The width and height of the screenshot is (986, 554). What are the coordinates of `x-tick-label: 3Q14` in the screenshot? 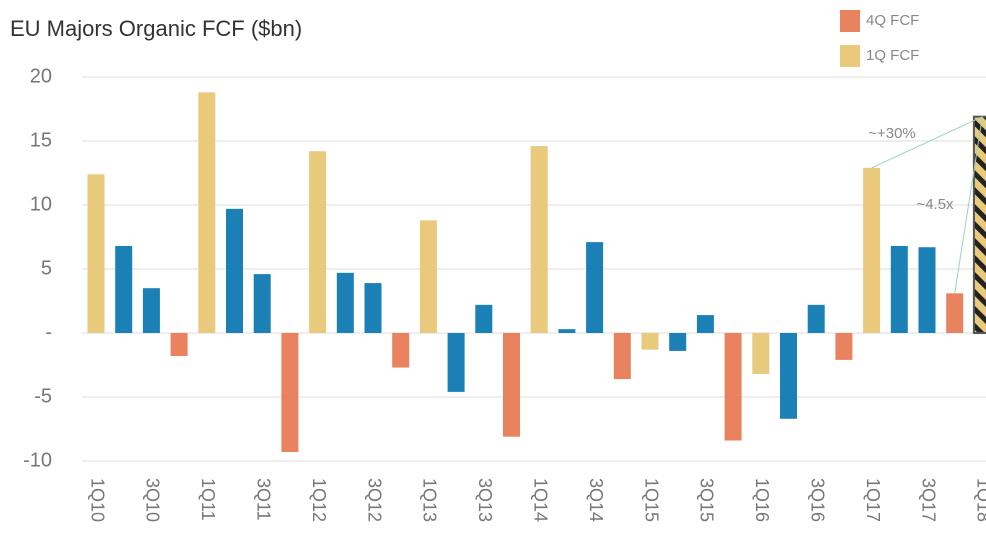 It's located at (596, 500).